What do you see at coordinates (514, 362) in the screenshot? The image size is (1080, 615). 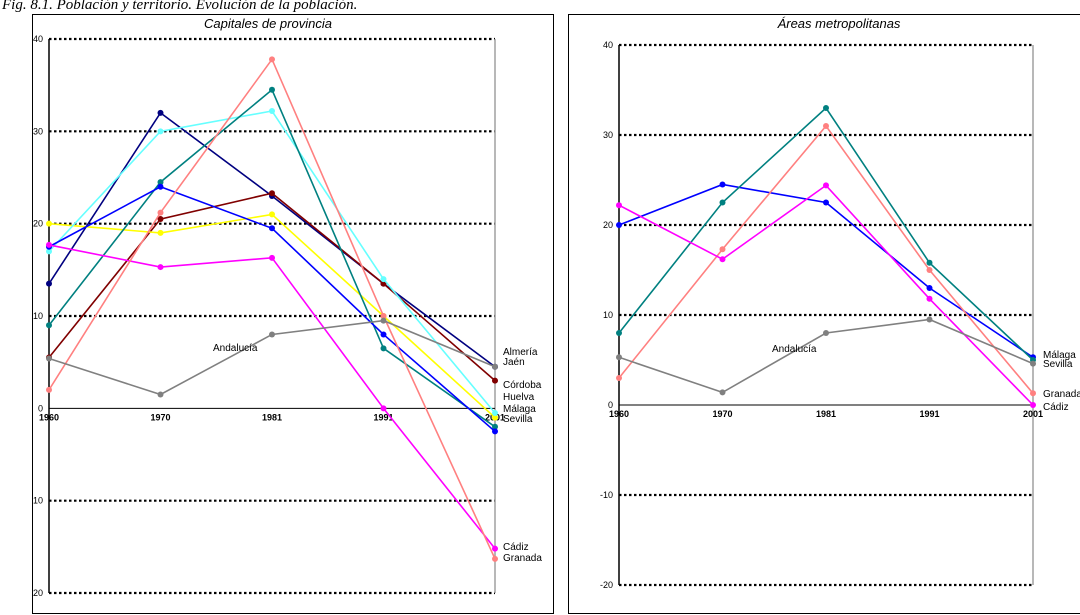 I see `series-label-jaen: Jaén` at bounding box center [514, 362].